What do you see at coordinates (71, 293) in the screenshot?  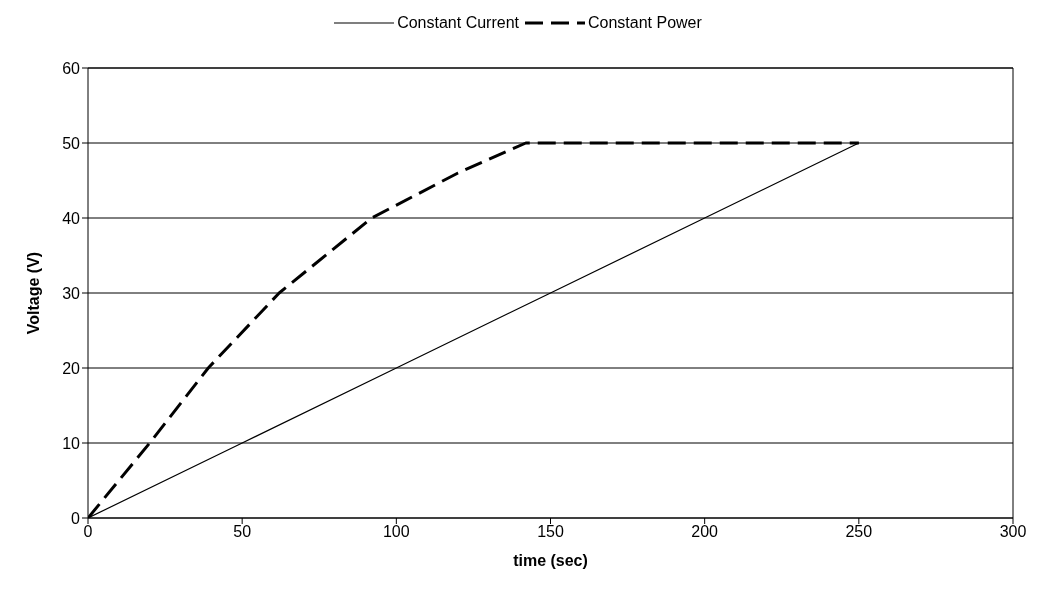 I see `y-tick-label: 30` at bounding box center [71, 293].